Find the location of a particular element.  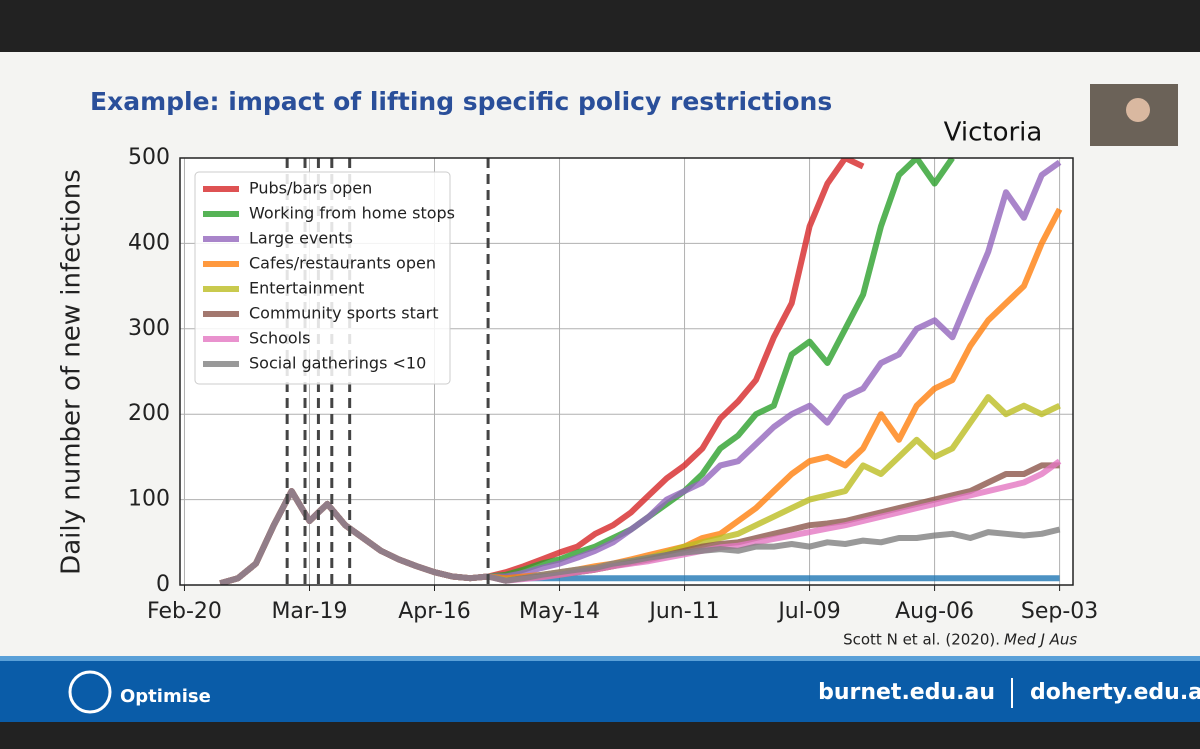

logo-icon is located at coordinates (90, 692).